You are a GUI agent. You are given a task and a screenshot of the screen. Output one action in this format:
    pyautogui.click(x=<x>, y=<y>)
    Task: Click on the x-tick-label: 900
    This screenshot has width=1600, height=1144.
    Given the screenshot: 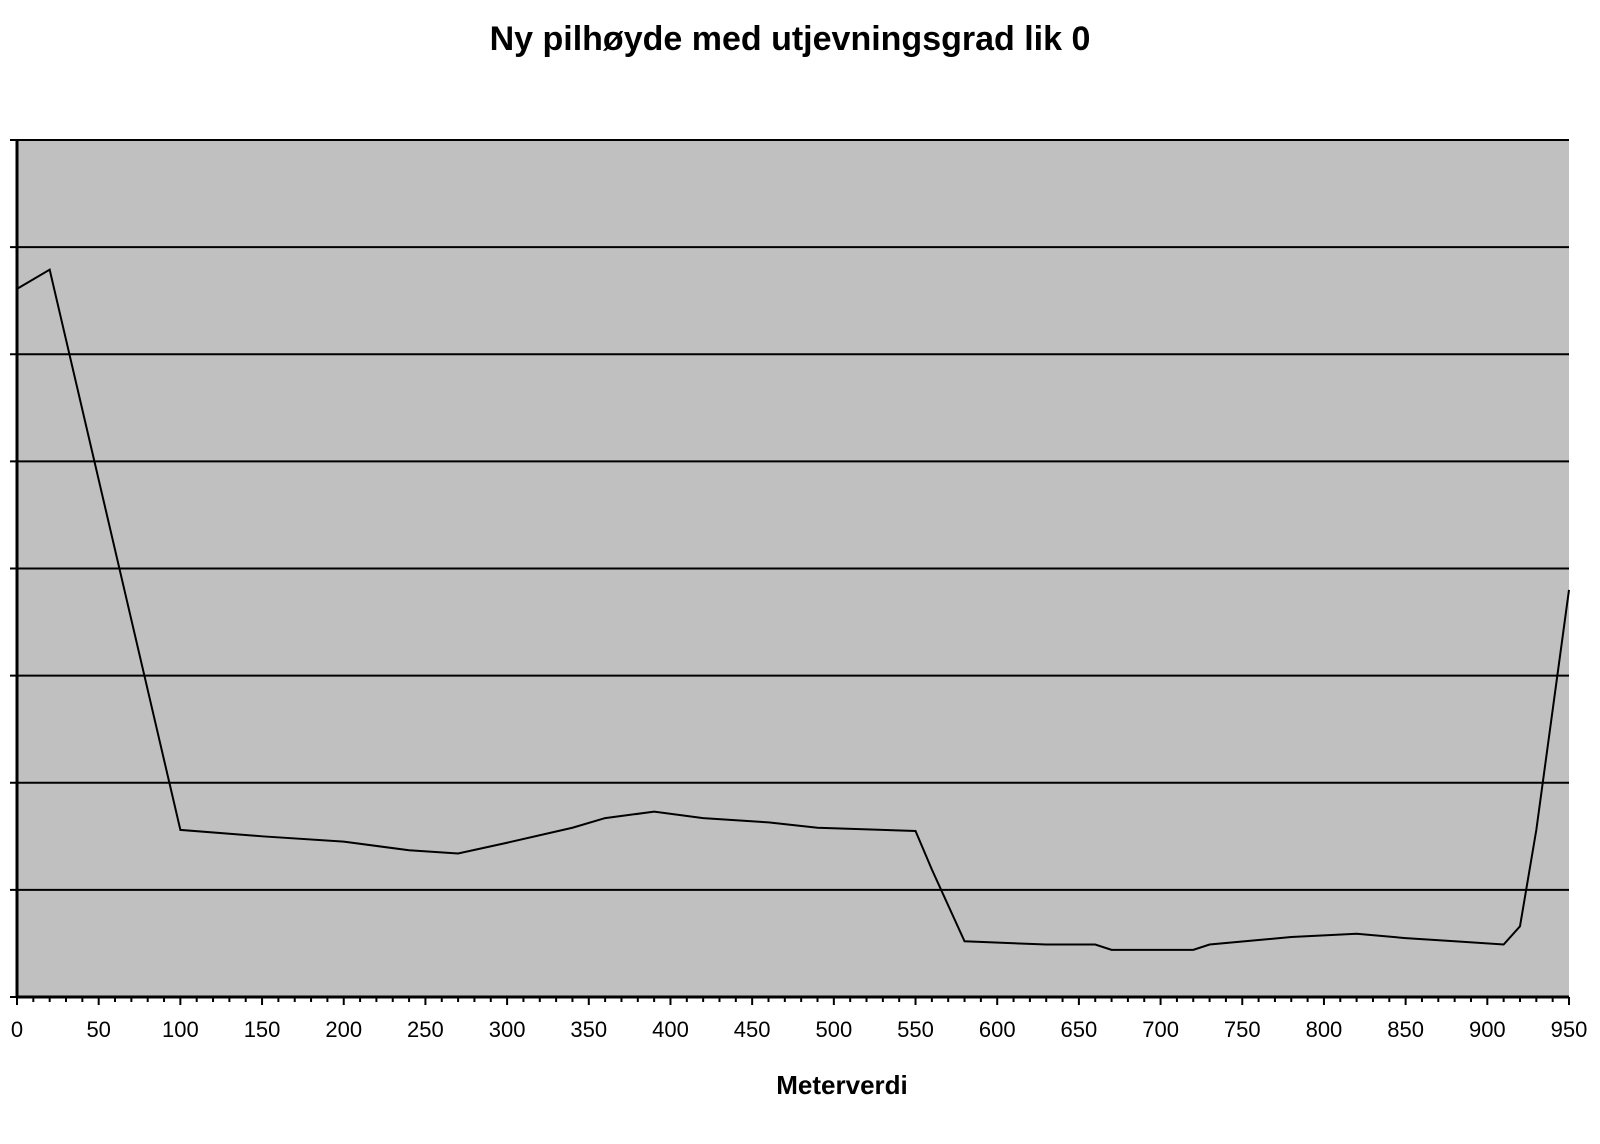 What is the action you would take?
    pyautogui.click(x=1487, y=1029)
    